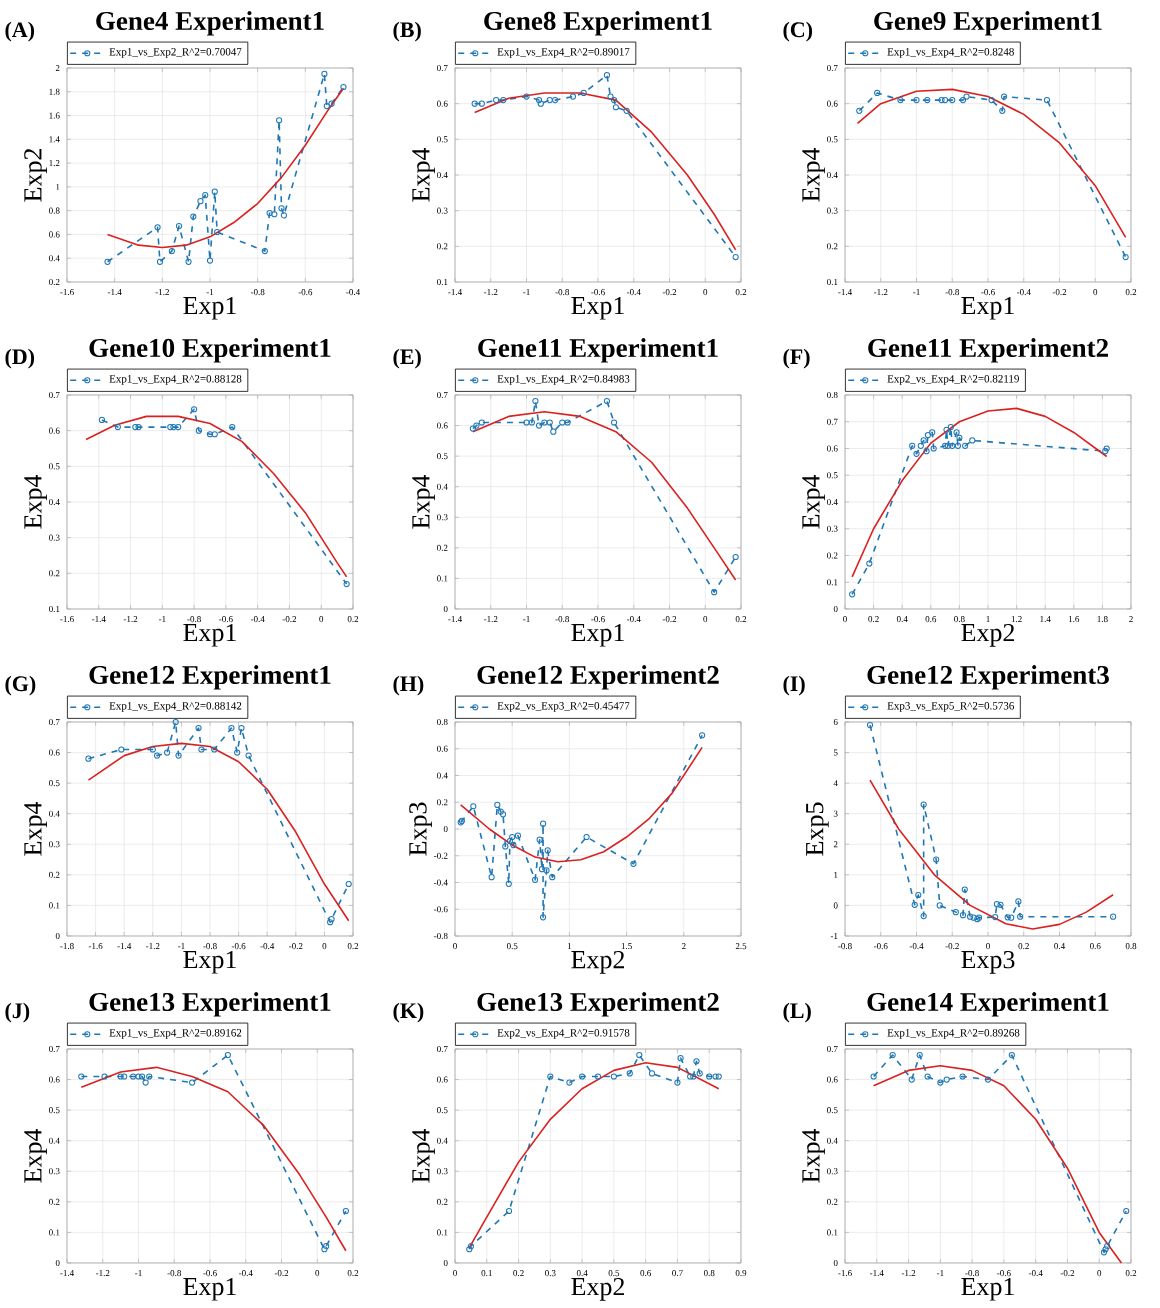 The width and height of the screenshot is (1160, 1308). Describe the element at coordinates (940, 1273) in the screenshot. I see `x-tick-label: -1` at that location.